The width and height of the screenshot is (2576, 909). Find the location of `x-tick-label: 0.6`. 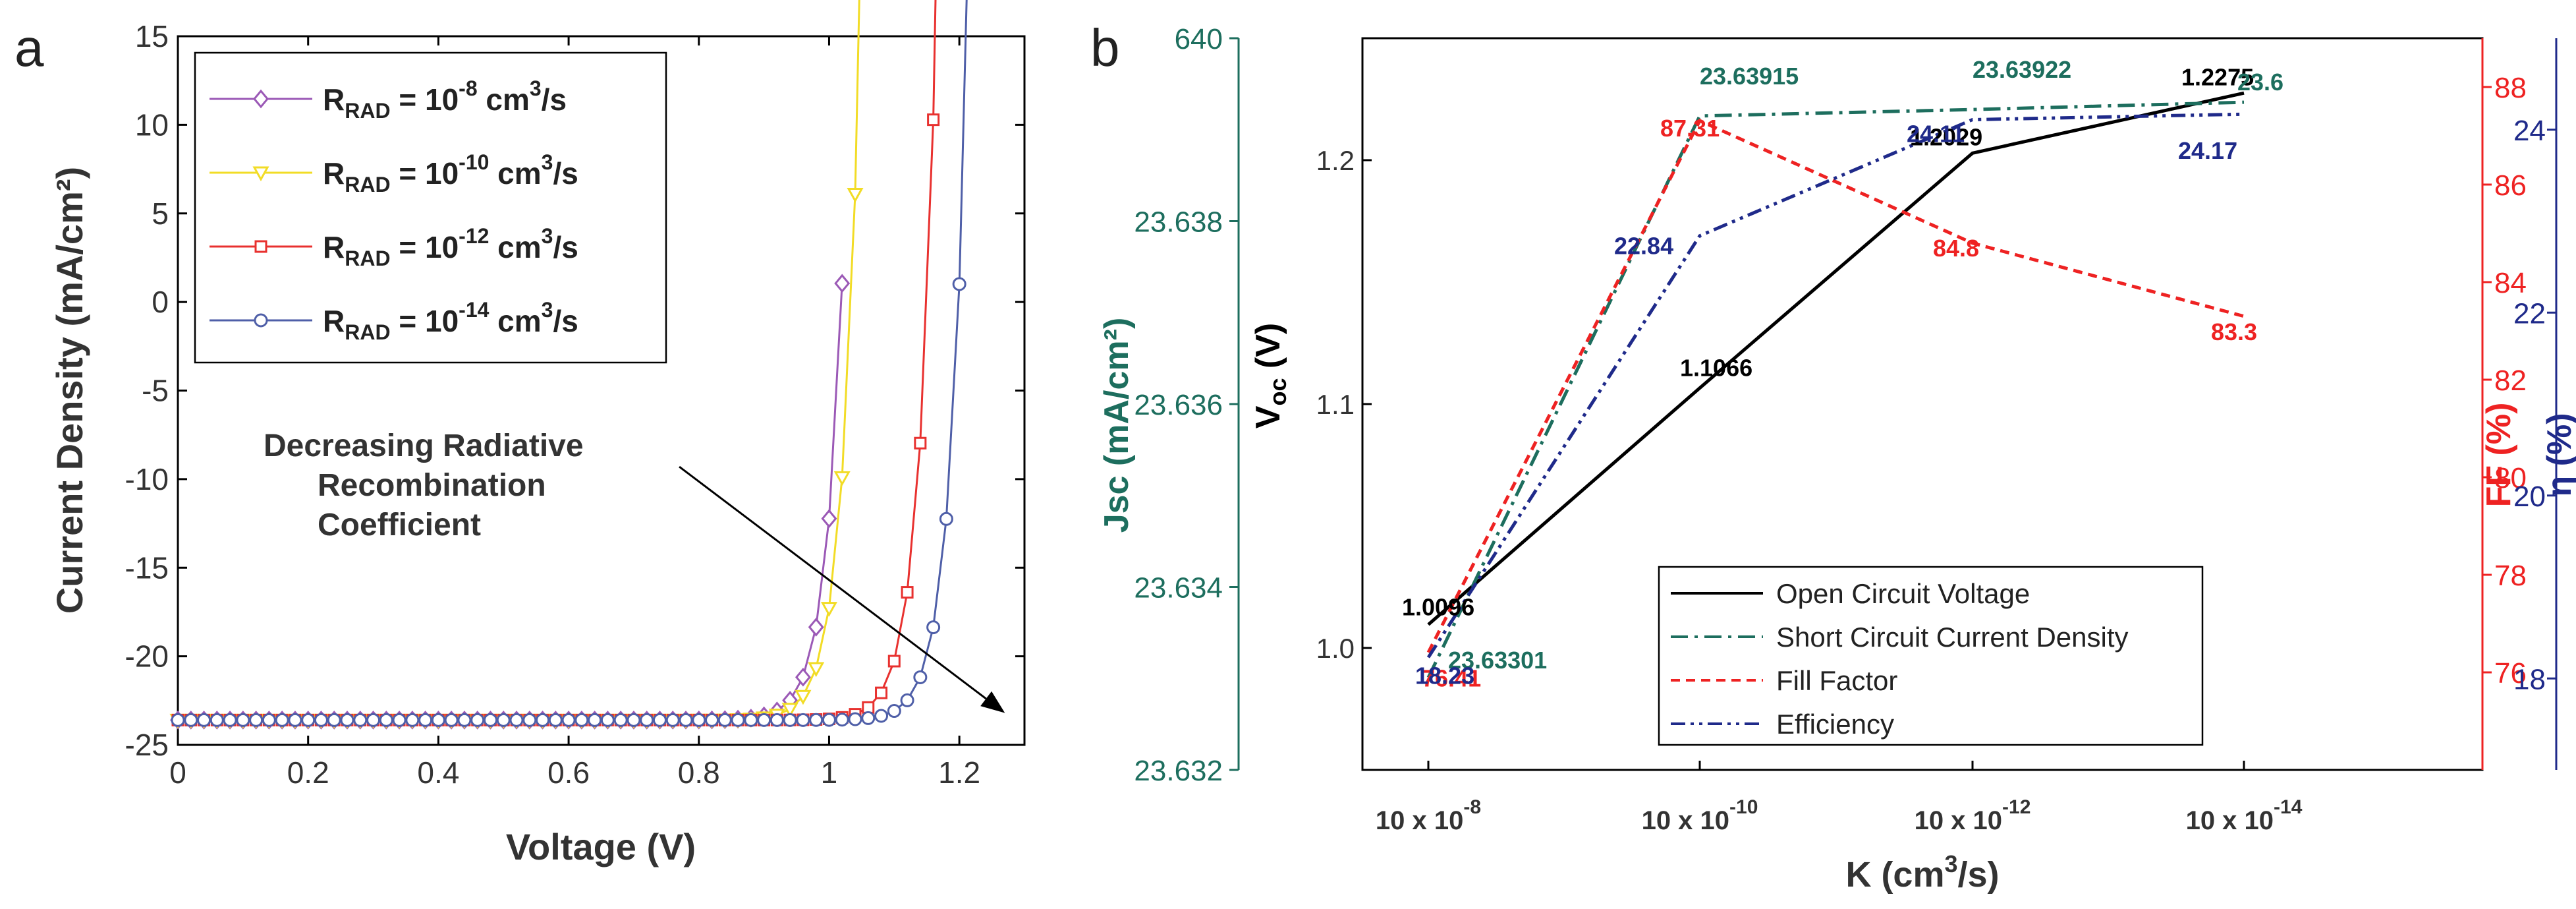

x-tick-label: 0.6 is located at coordinates (568, 772).